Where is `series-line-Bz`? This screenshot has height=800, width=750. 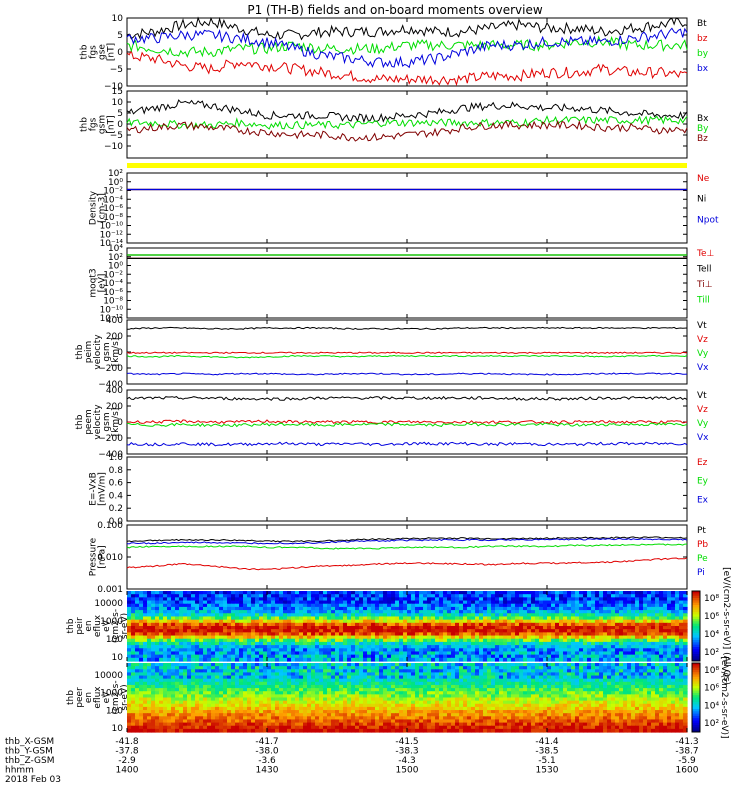
series-line-Bz is located at coordinates (407, 130).